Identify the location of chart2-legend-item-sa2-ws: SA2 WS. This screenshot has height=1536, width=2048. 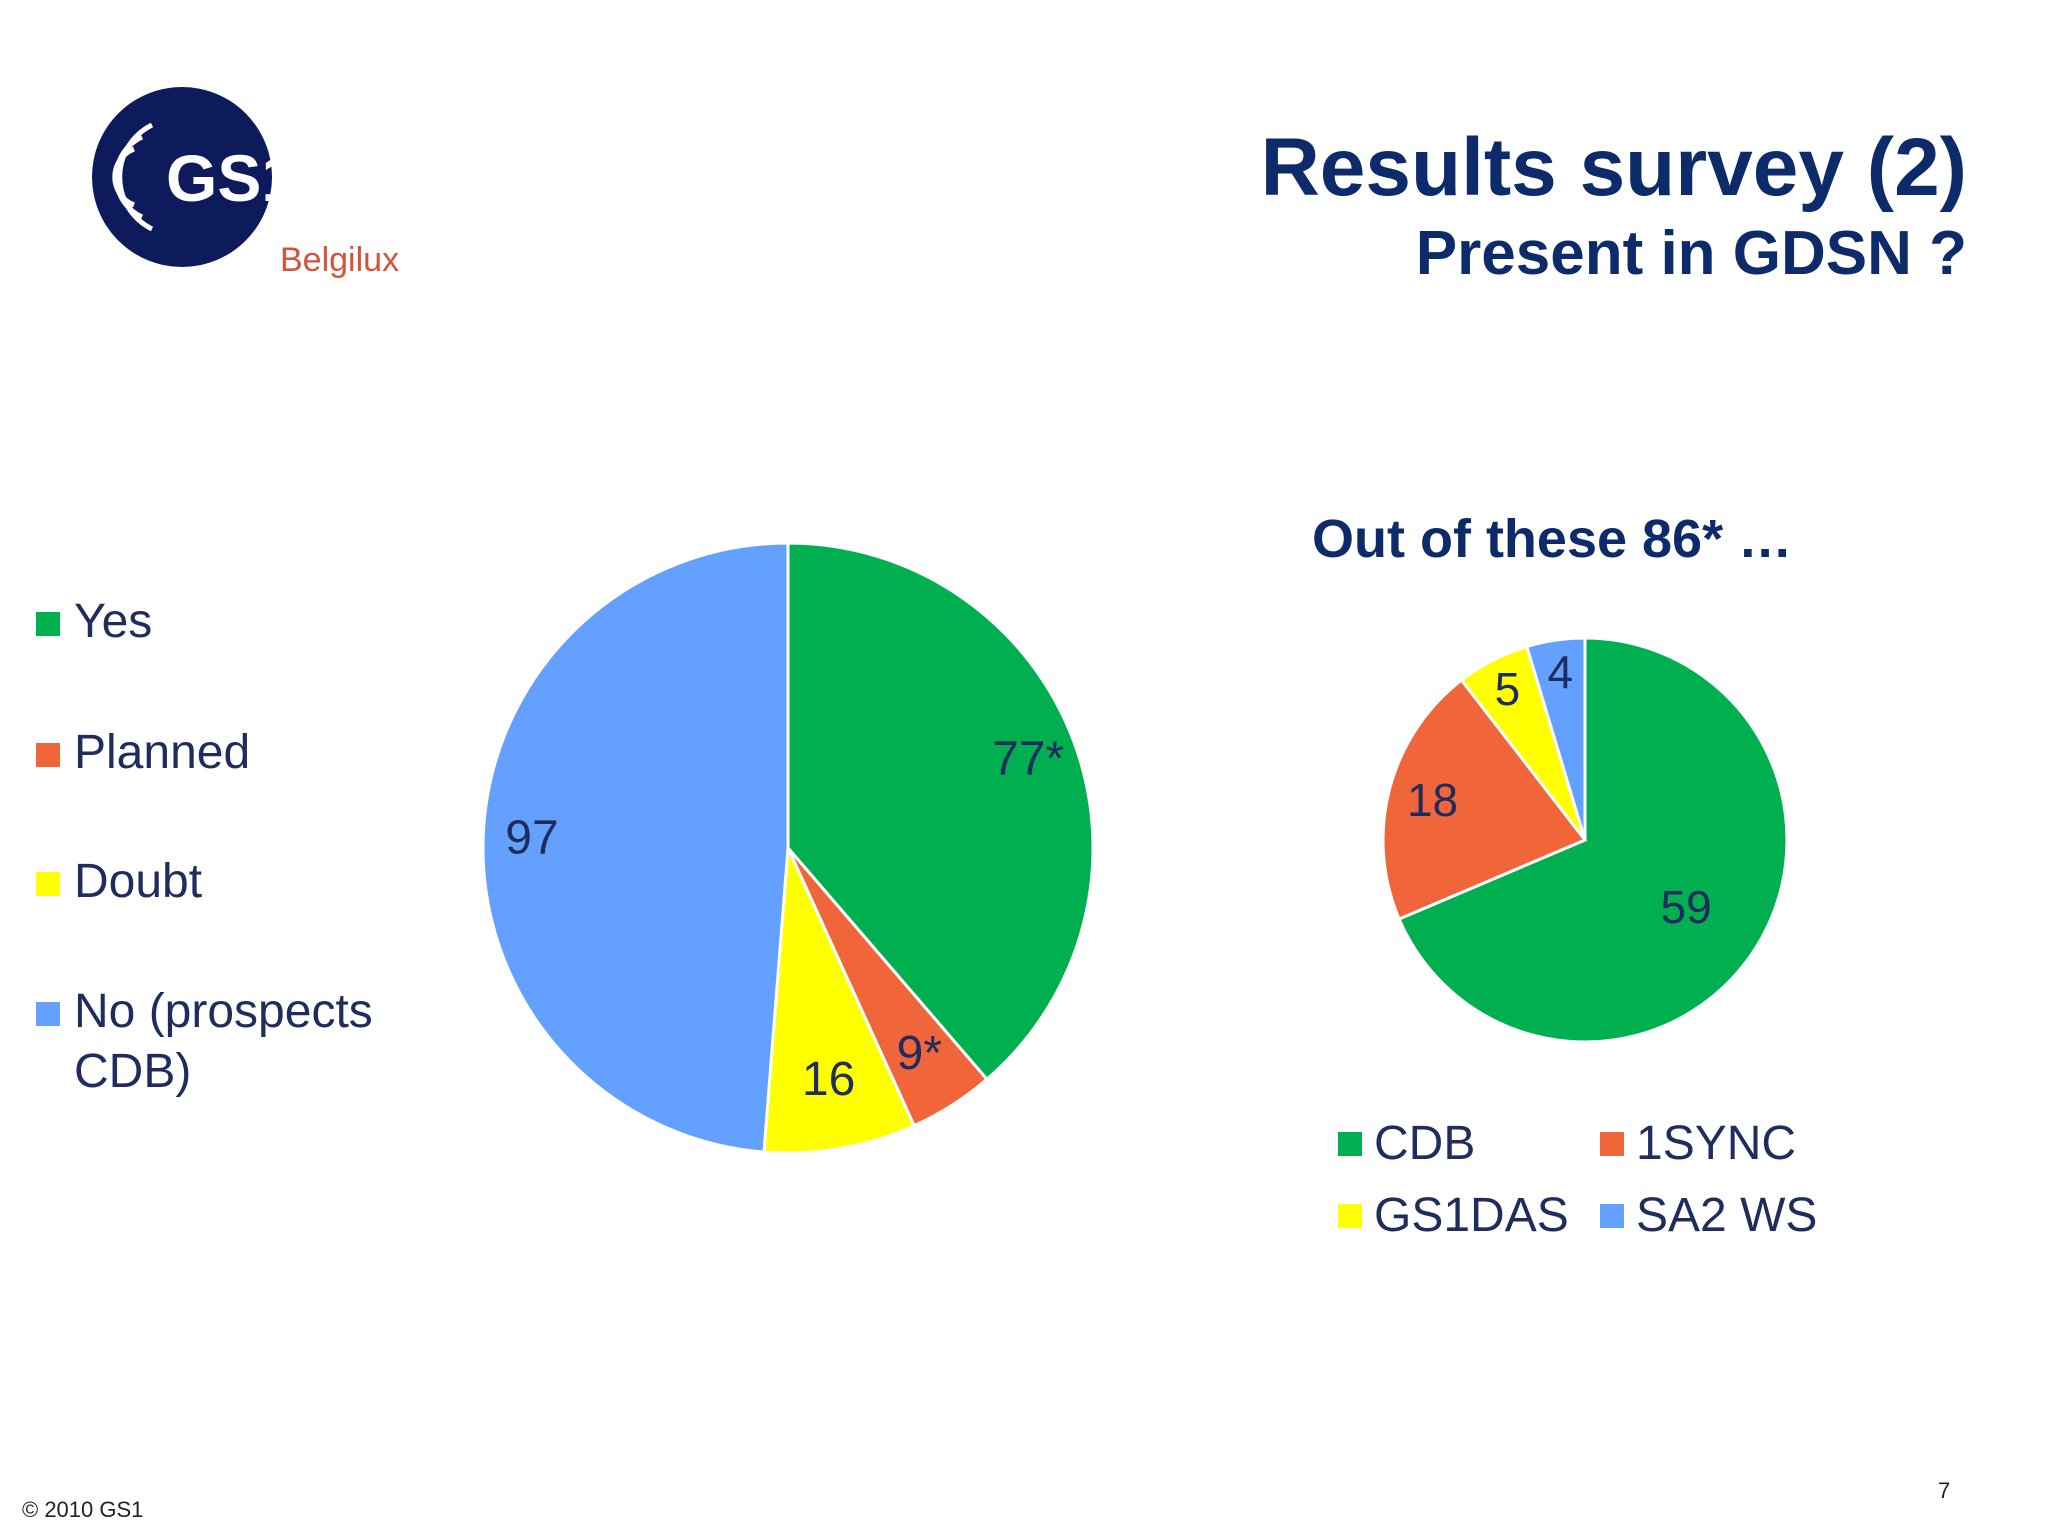
(1708, 1216).